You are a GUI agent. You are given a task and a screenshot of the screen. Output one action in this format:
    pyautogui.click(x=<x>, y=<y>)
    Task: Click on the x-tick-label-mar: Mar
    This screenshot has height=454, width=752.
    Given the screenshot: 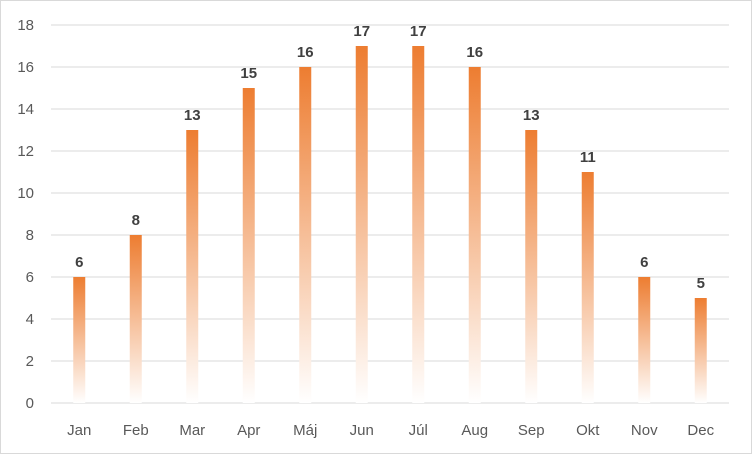 What is the action you would take?
    pyautogui.click(x=192, y=430)
    